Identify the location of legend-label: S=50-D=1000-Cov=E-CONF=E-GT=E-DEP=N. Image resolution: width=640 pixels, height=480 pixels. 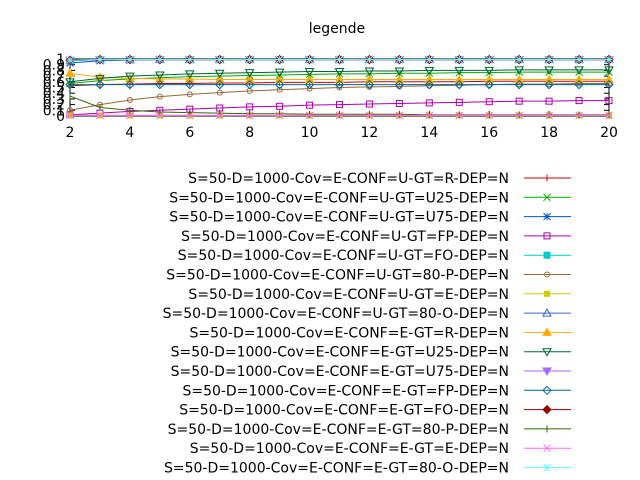
(349, 449).